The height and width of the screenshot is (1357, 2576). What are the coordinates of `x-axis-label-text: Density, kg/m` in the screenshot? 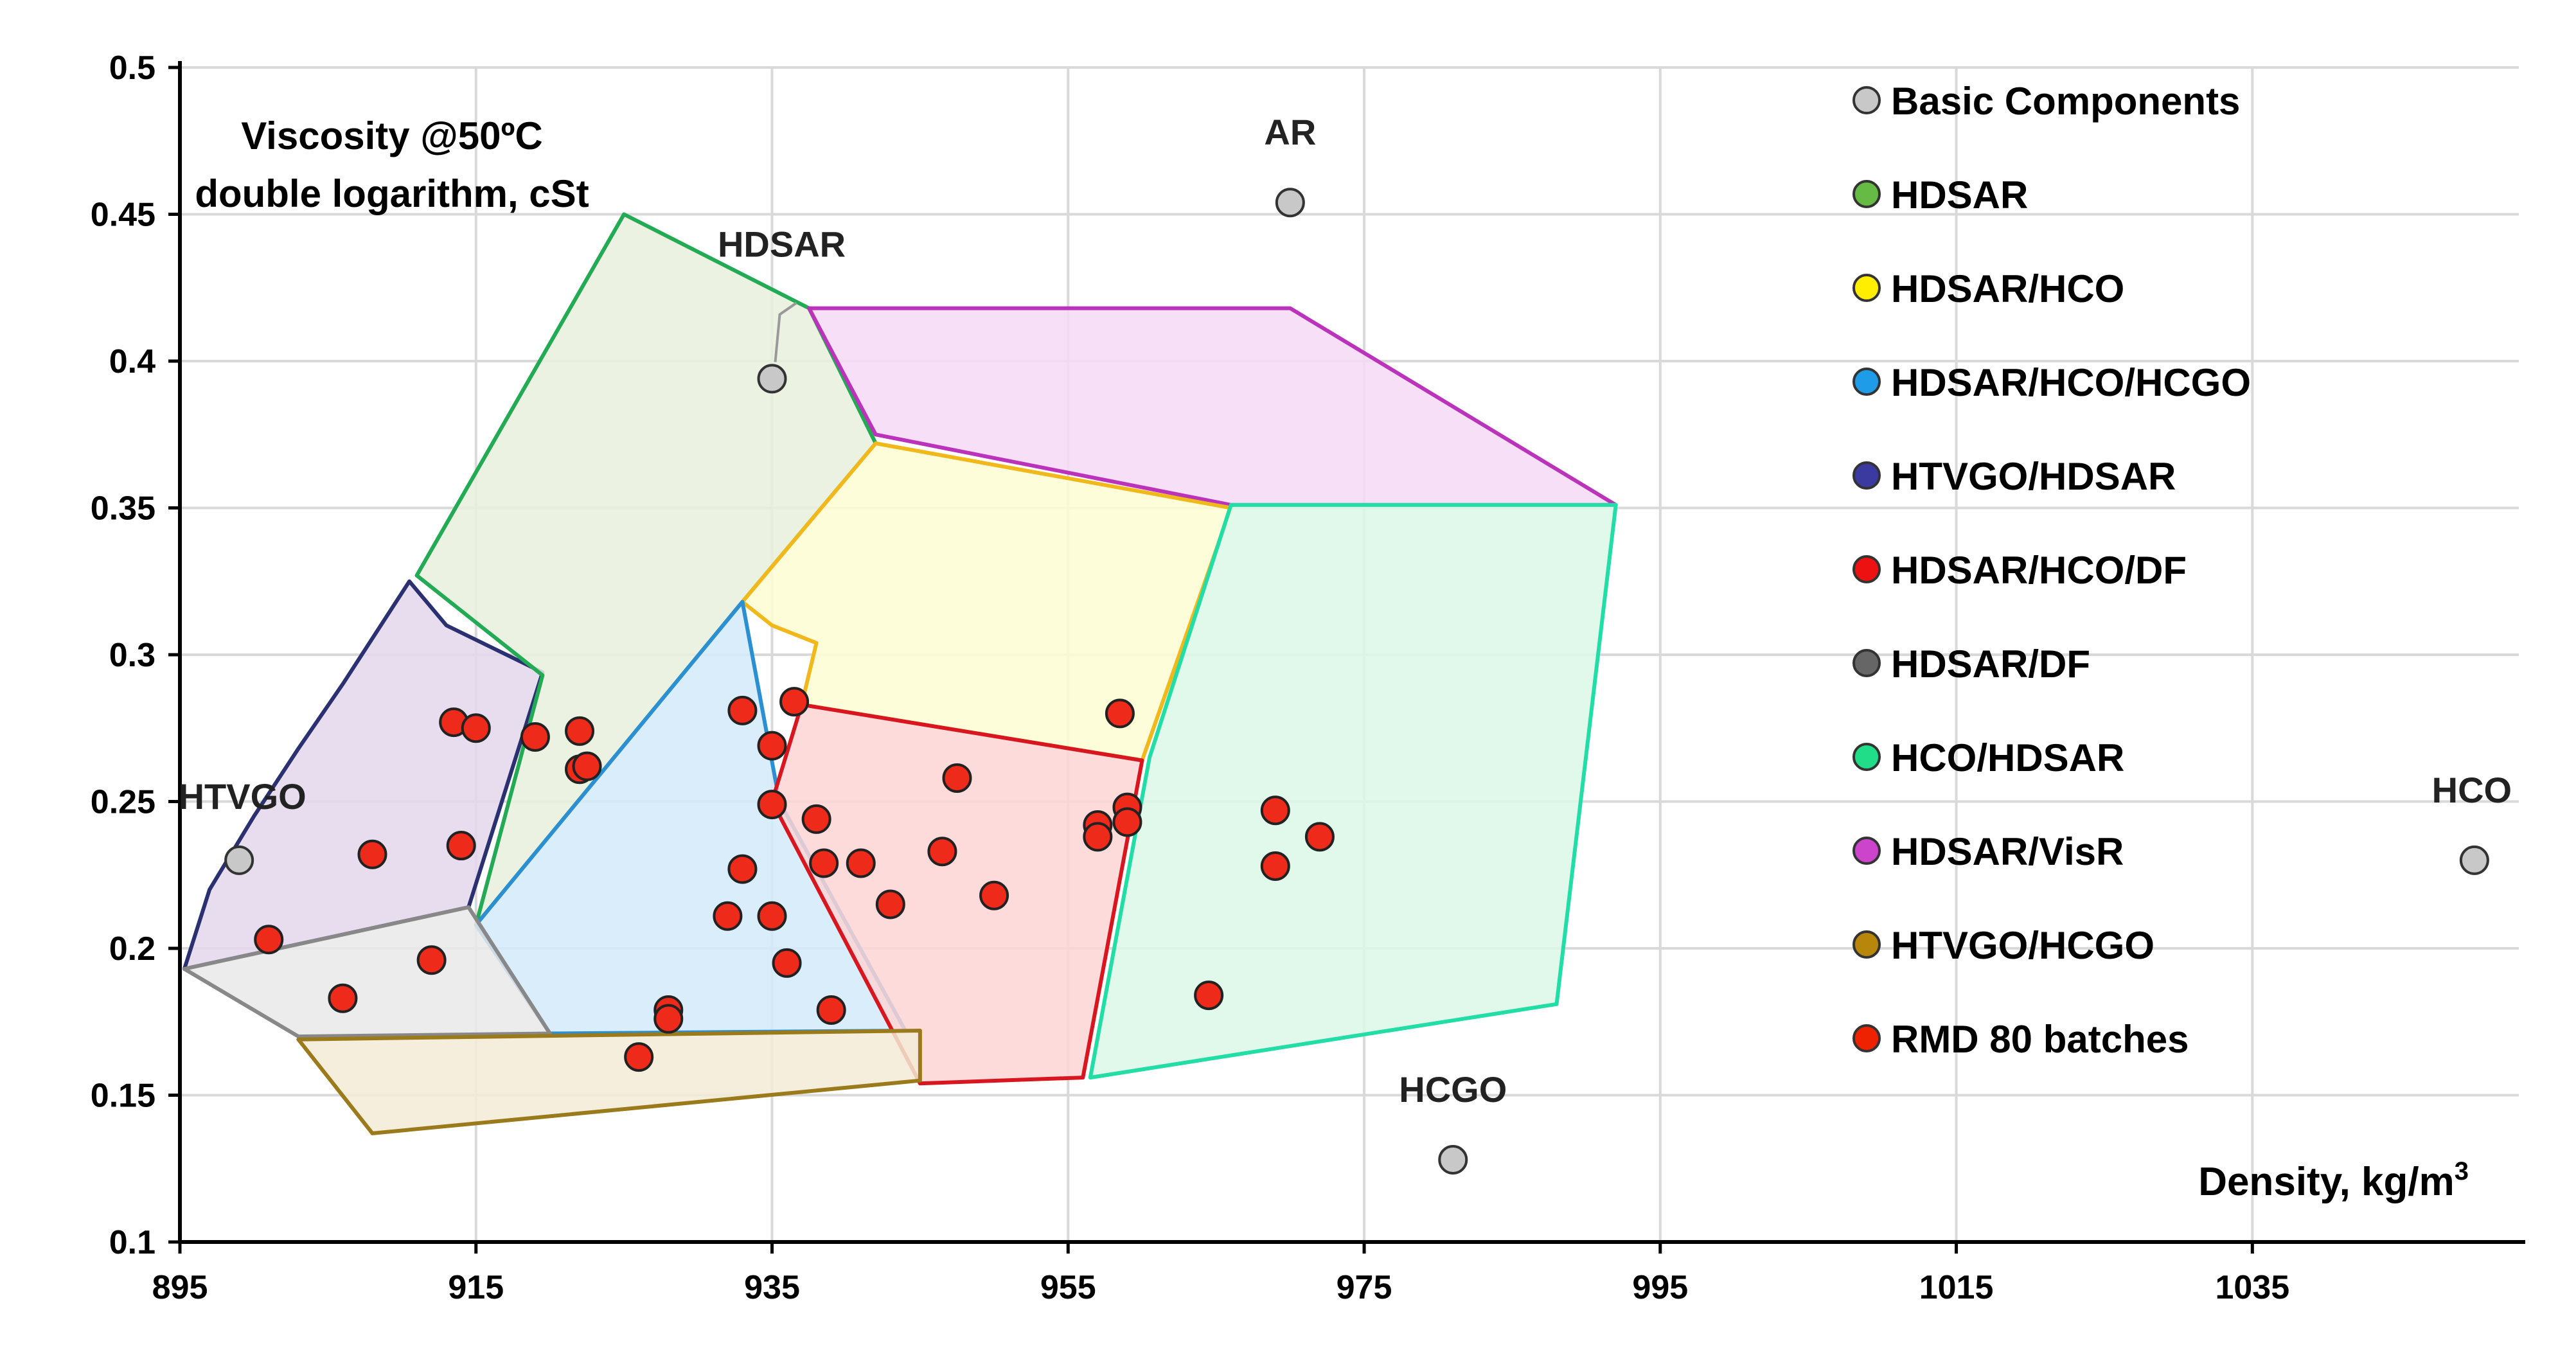 It's located at (2327, 1182).